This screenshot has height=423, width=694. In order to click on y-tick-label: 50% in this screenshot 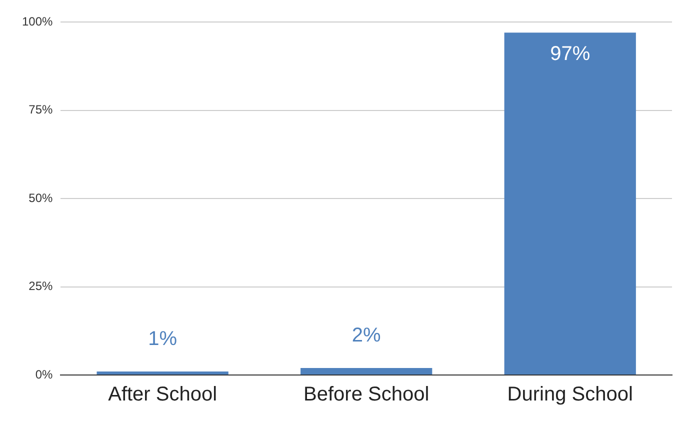, I will do `click(41, 197)`.